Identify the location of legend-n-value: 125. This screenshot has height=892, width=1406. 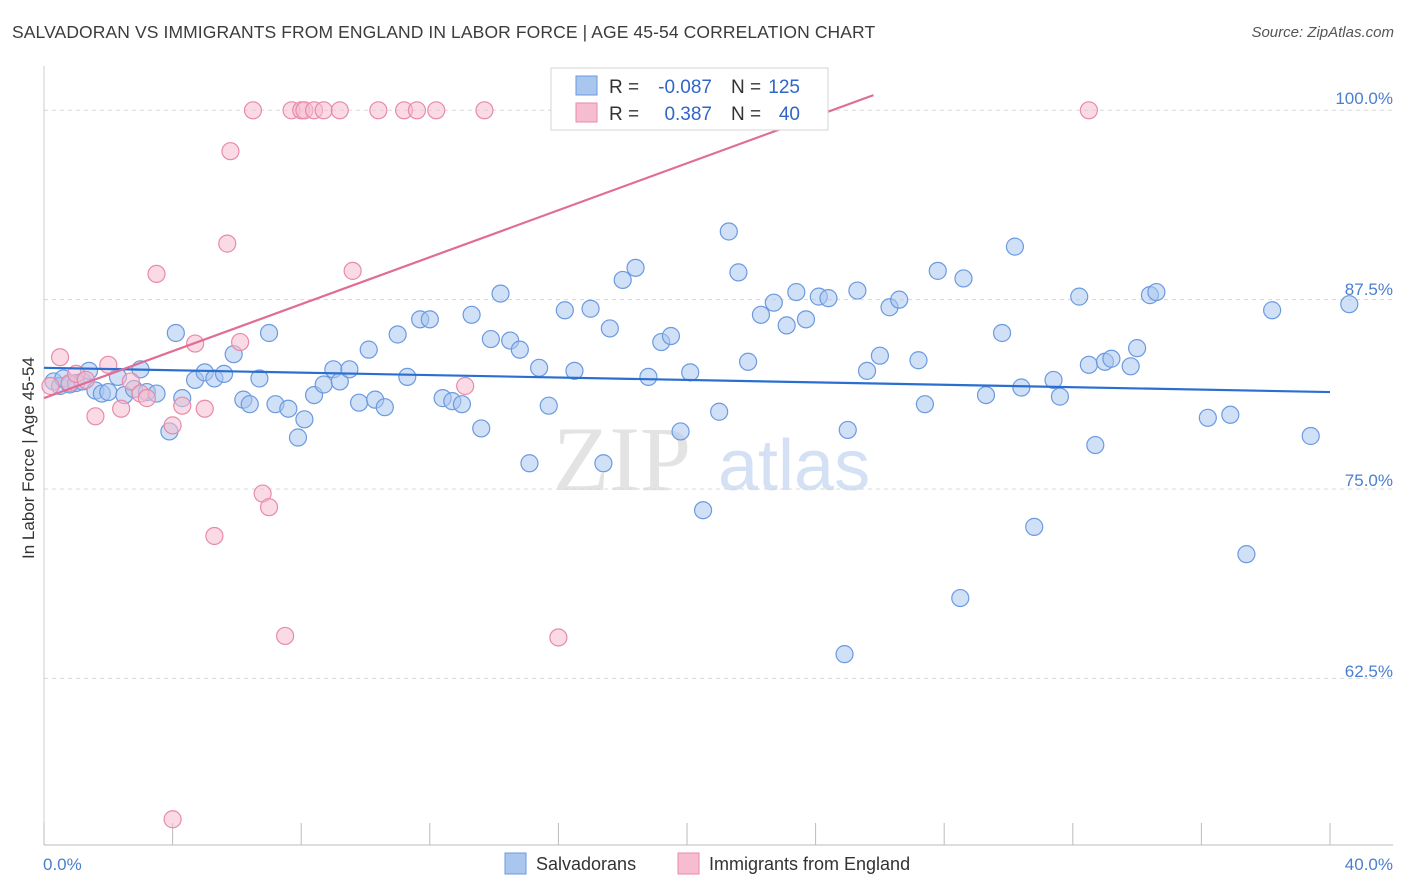
(784, 87).